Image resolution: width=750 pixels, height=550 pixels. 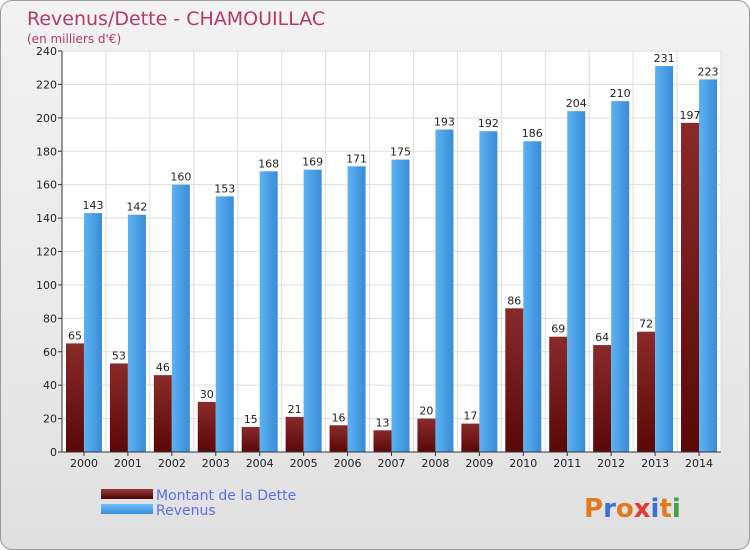 What do you see at coordinates (46, 185) in the screenshot?
I see `y-tick-label: 160` at bounding box center [46, 185].